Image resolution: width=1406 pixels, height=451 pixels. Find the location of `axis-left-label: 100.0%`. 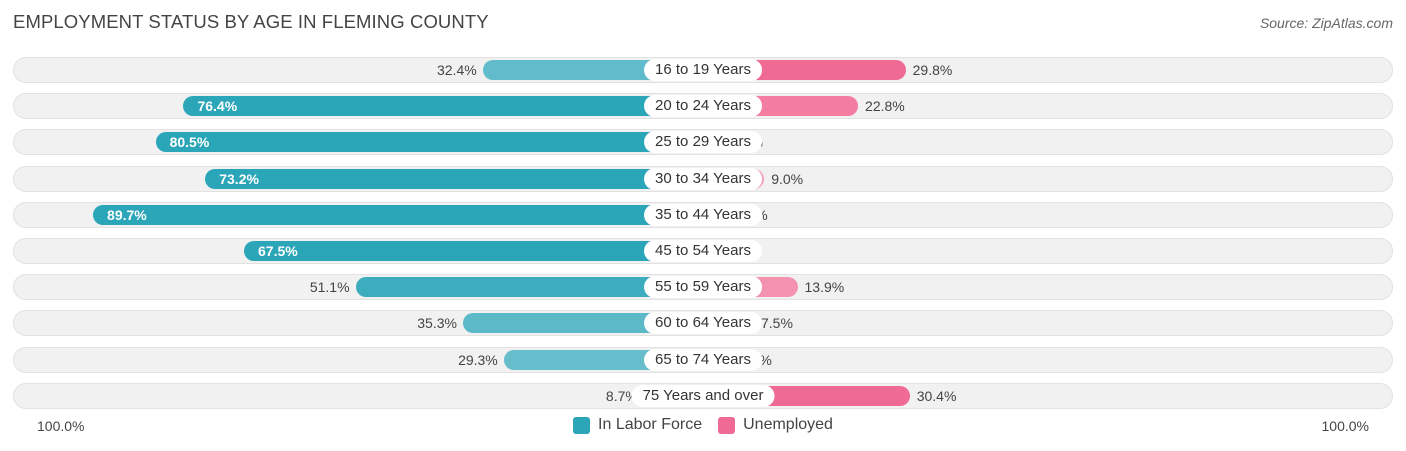

axis-left-label: 100.0% is located at coordinates (61, 426).